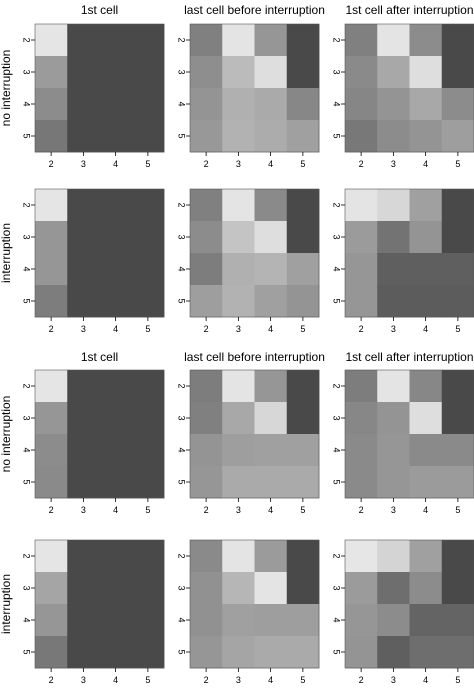  Describe the element at coordinates (99, 10) in the screenshot. I see `panel-title: 1st cell` at that location.